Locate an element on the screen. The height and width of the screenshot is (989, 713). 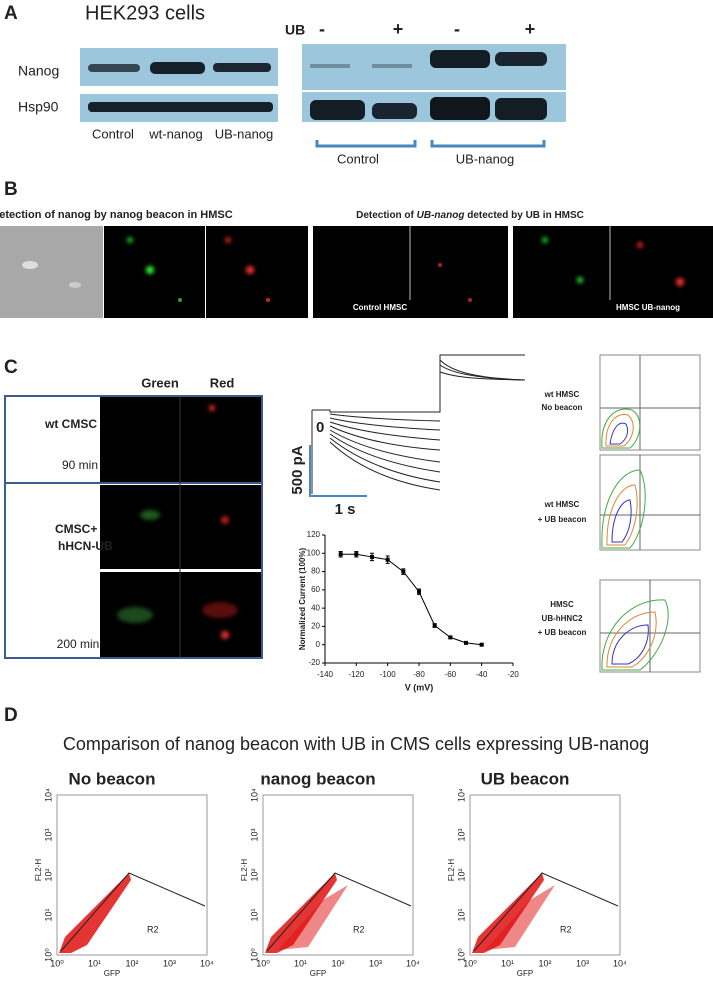
x-tick-label: -40 is located at coordinates (482, 674).